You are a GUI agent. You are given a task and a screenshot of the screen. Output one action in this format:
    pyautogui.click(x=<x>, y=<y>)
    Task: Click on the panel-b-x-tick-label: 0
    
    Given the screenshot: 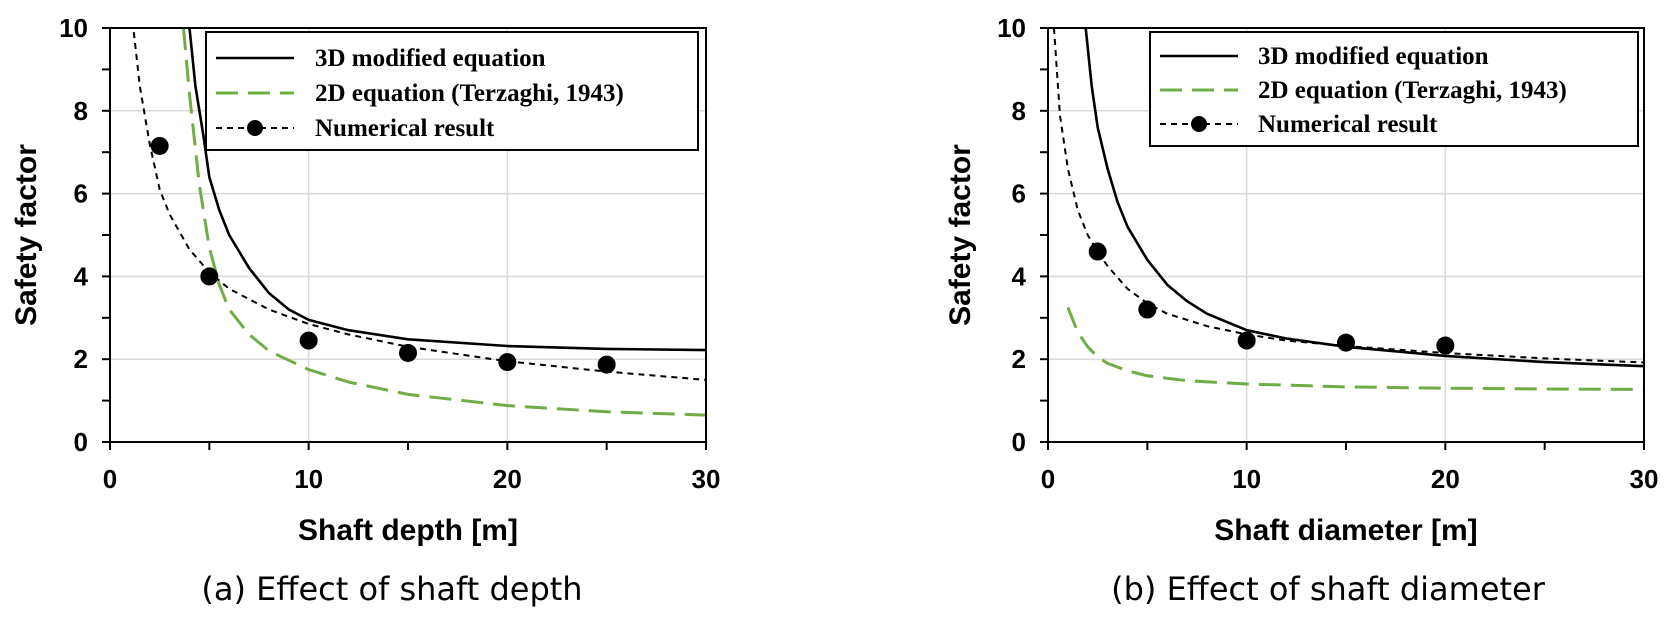 What is the action you would take?
    pyautogui.click(x=1048, y=479)
    